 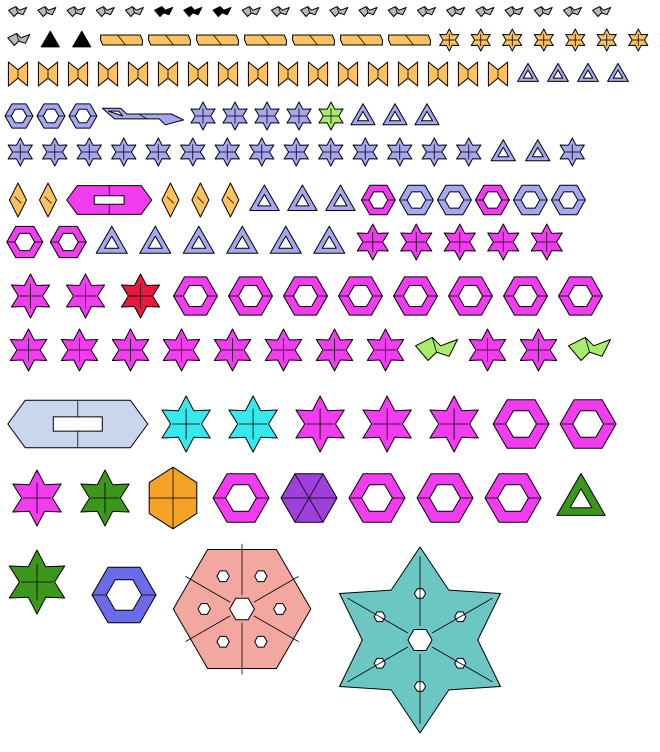 I want to click on pale-blue-wide-hex-tile, so click(x=78, y=424).